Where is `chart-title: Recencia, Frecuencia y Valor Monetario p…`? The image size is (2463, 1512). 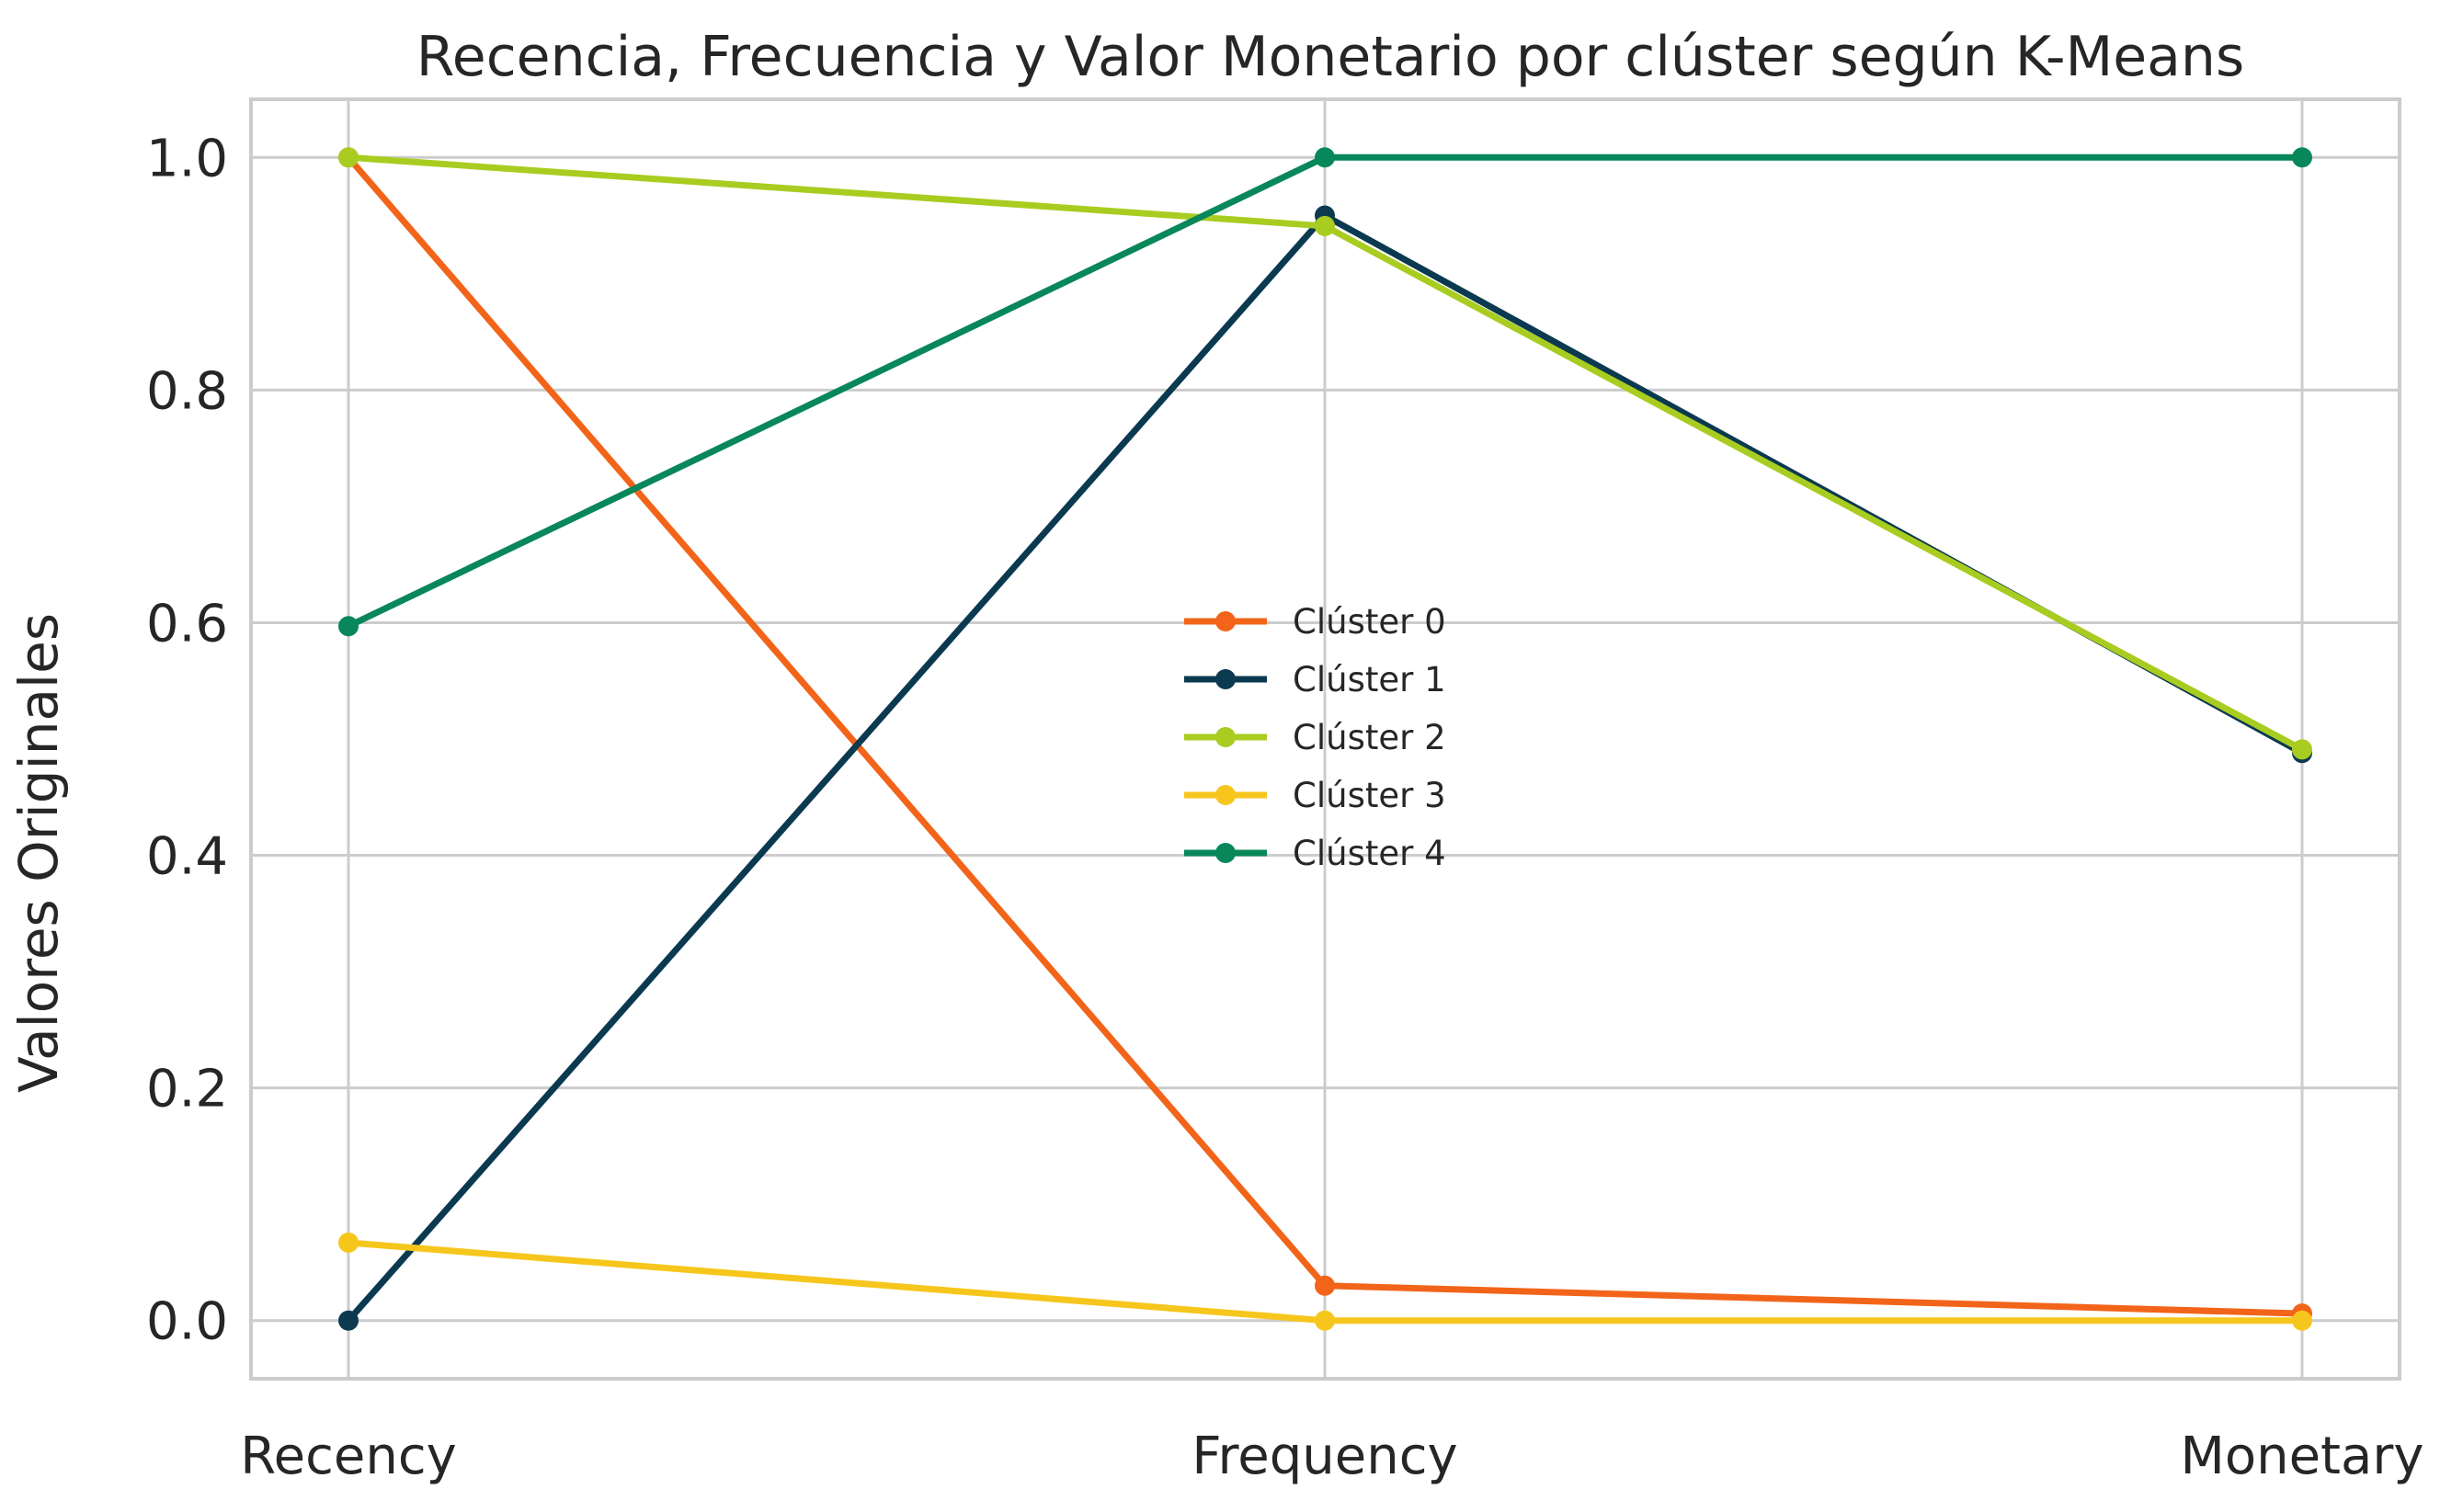 chart-title: Recencia, Frecuencia y Valor Monetario p… is located at coordinates (1330, 57).